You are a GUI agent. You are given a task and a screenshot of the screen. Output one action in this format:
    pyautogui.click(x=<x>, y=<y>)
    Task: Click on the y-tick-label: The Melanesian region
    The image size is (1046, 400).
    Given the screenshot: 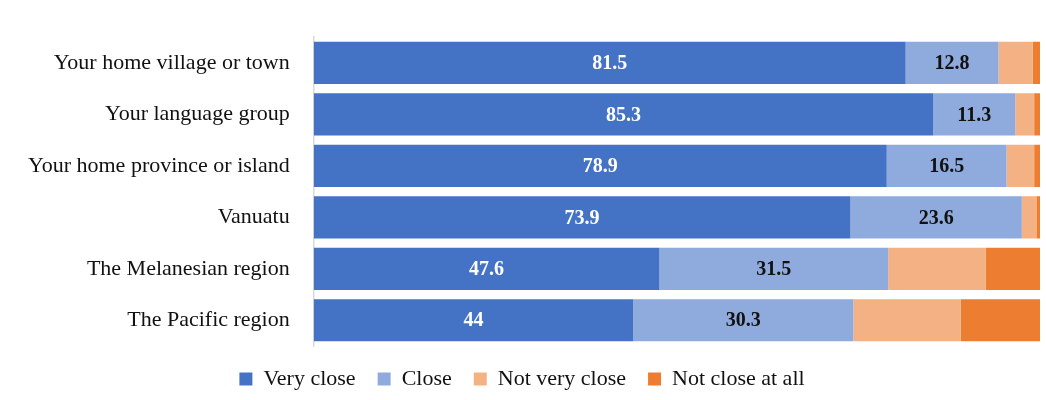 What is the action you would take?
    pyautogui.click(x=188, y=267)
    